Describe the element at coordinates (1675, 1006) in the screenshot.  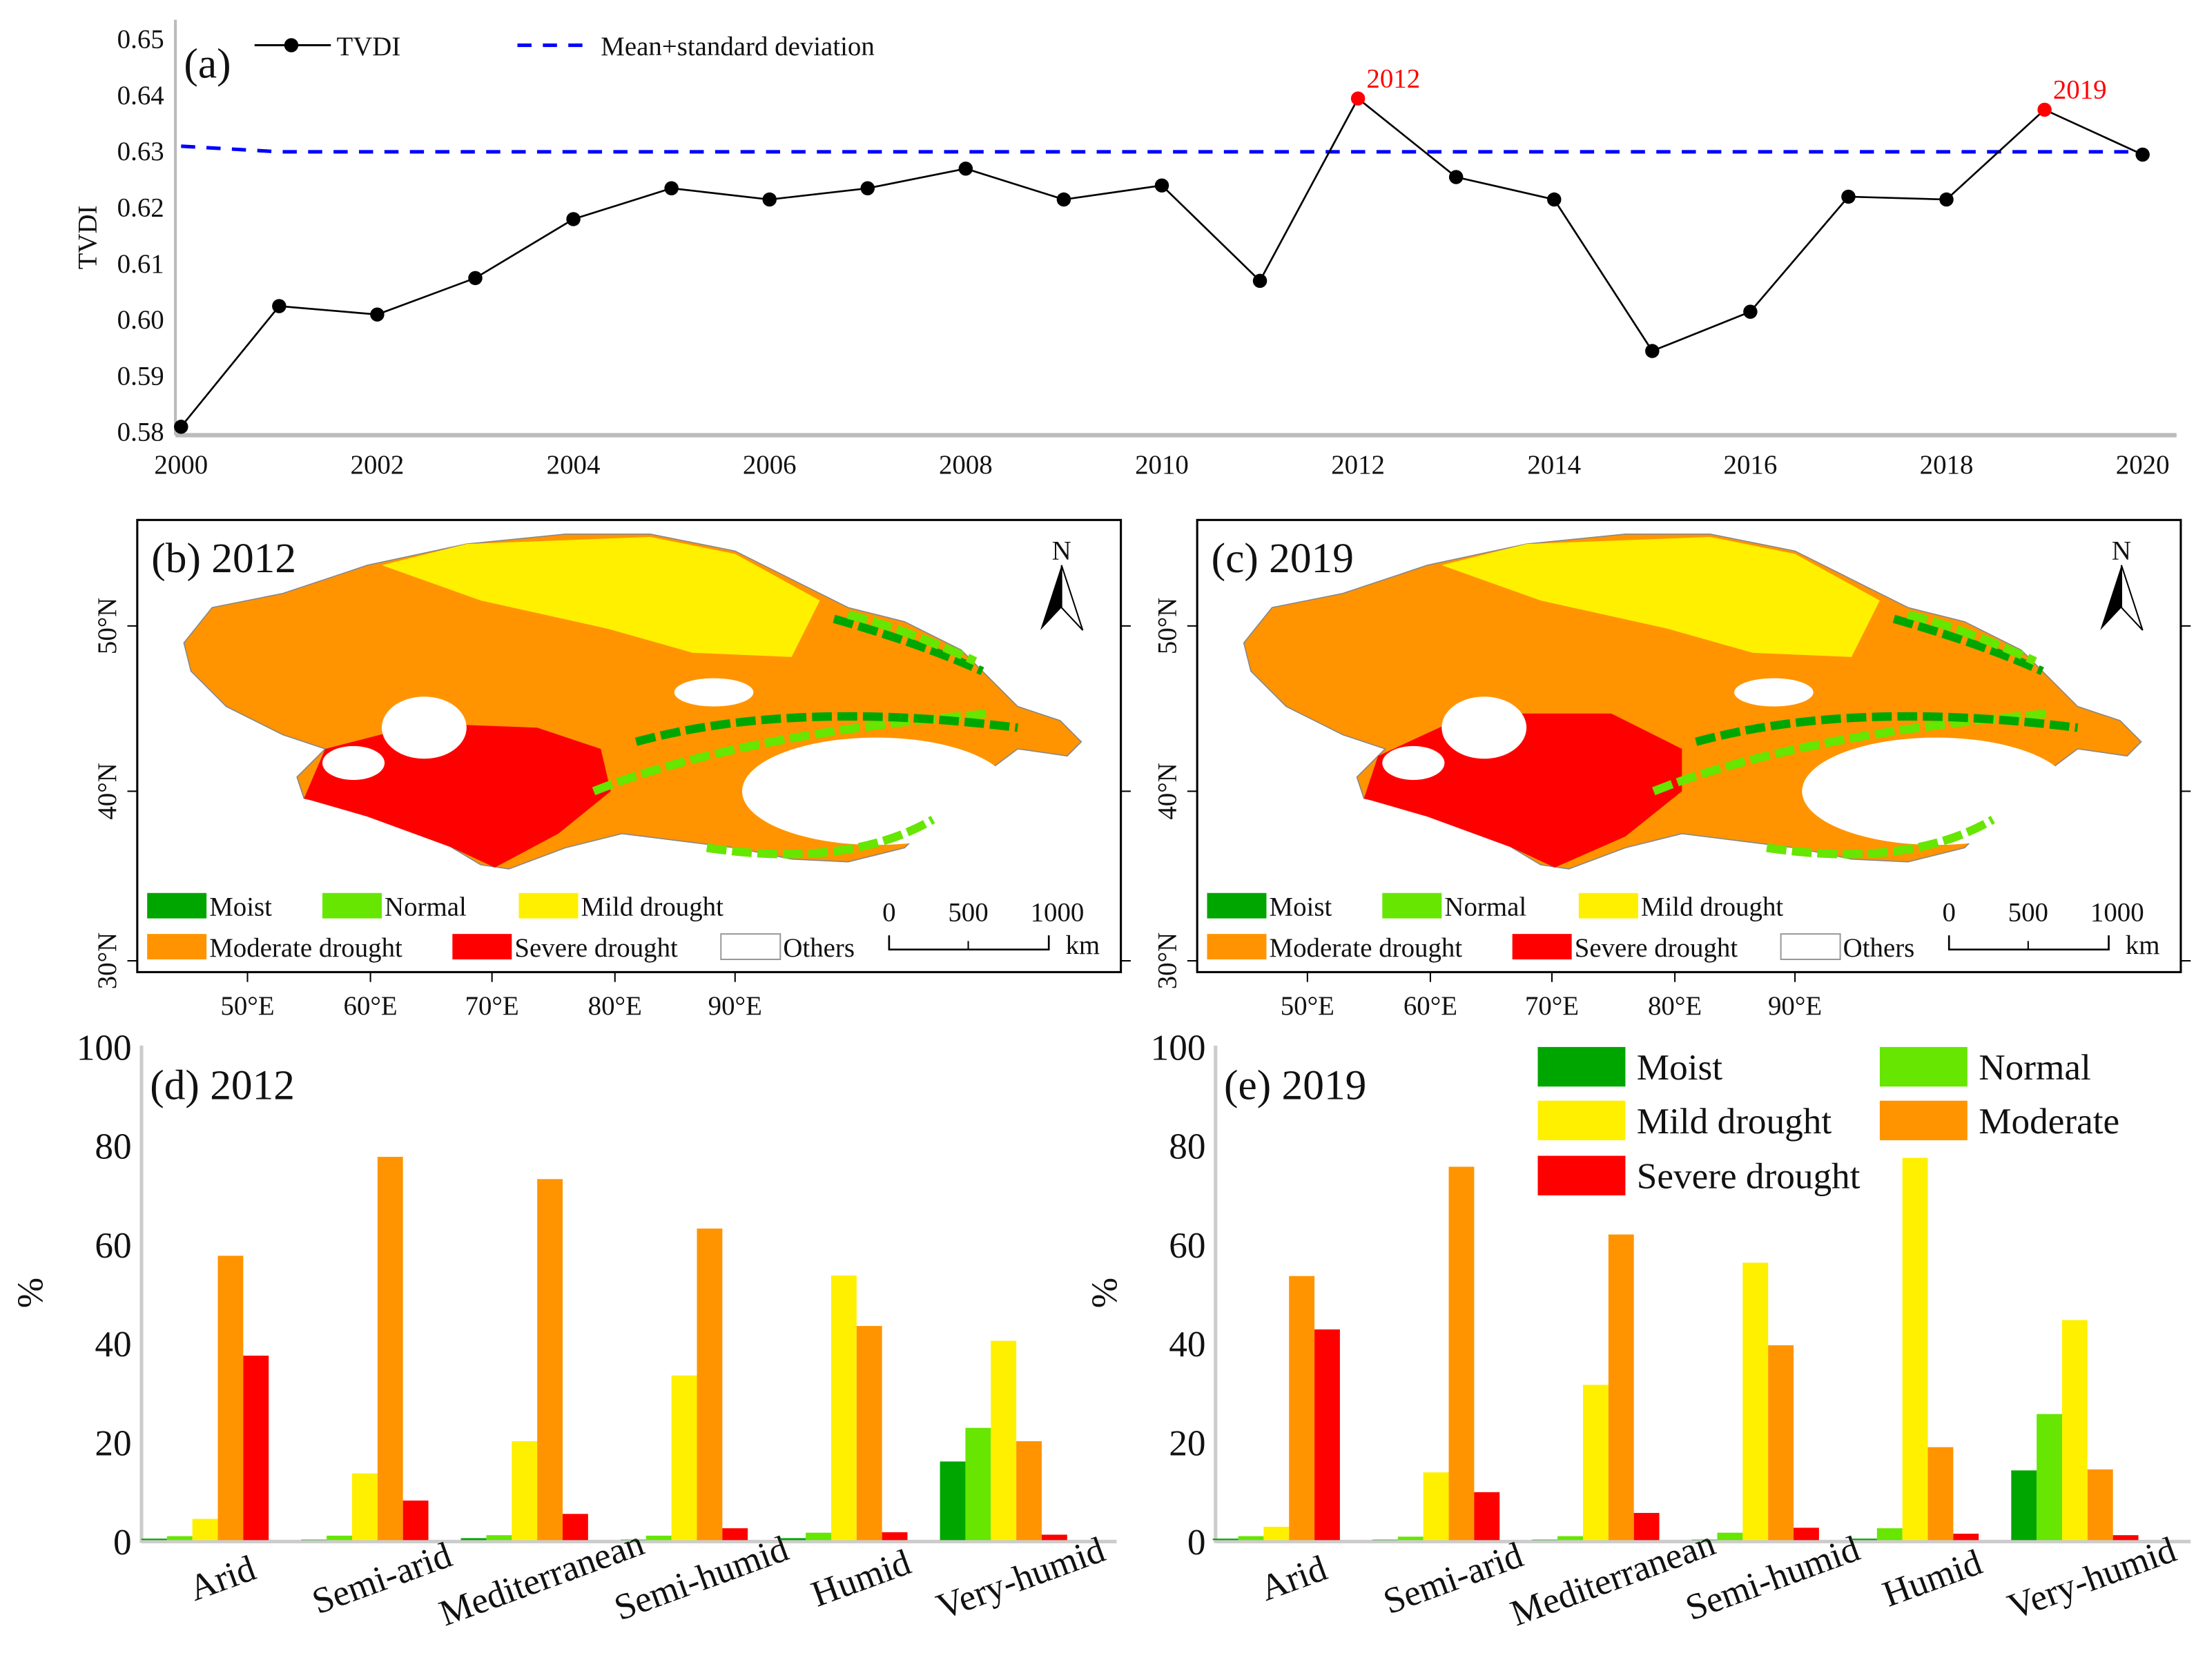
I see `longitude-label: 80°E` at that location.